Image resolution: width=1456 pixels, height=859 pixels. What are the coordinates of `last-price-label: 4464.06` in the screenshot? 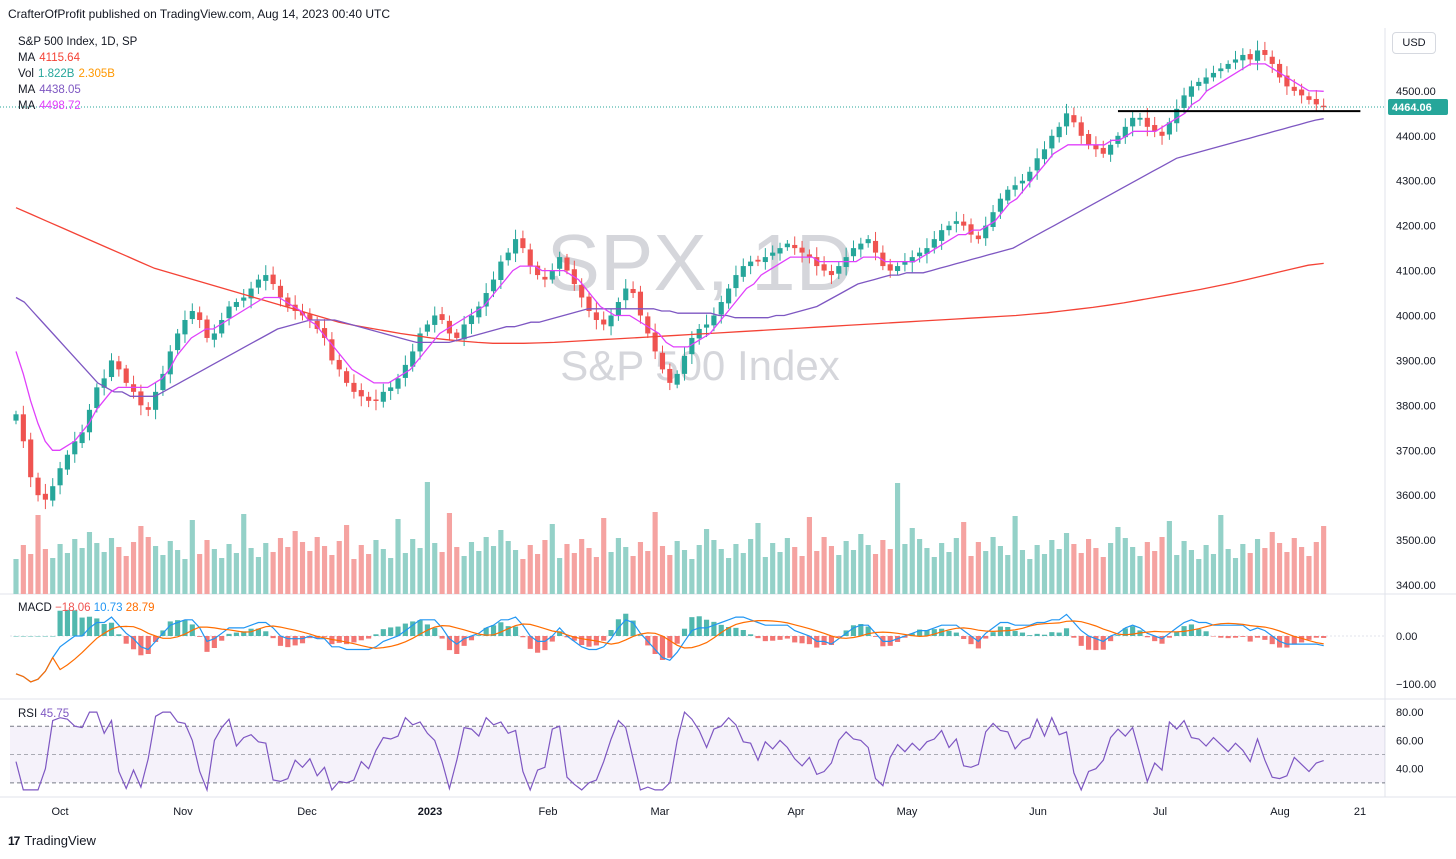 It's located at (1412, 108).